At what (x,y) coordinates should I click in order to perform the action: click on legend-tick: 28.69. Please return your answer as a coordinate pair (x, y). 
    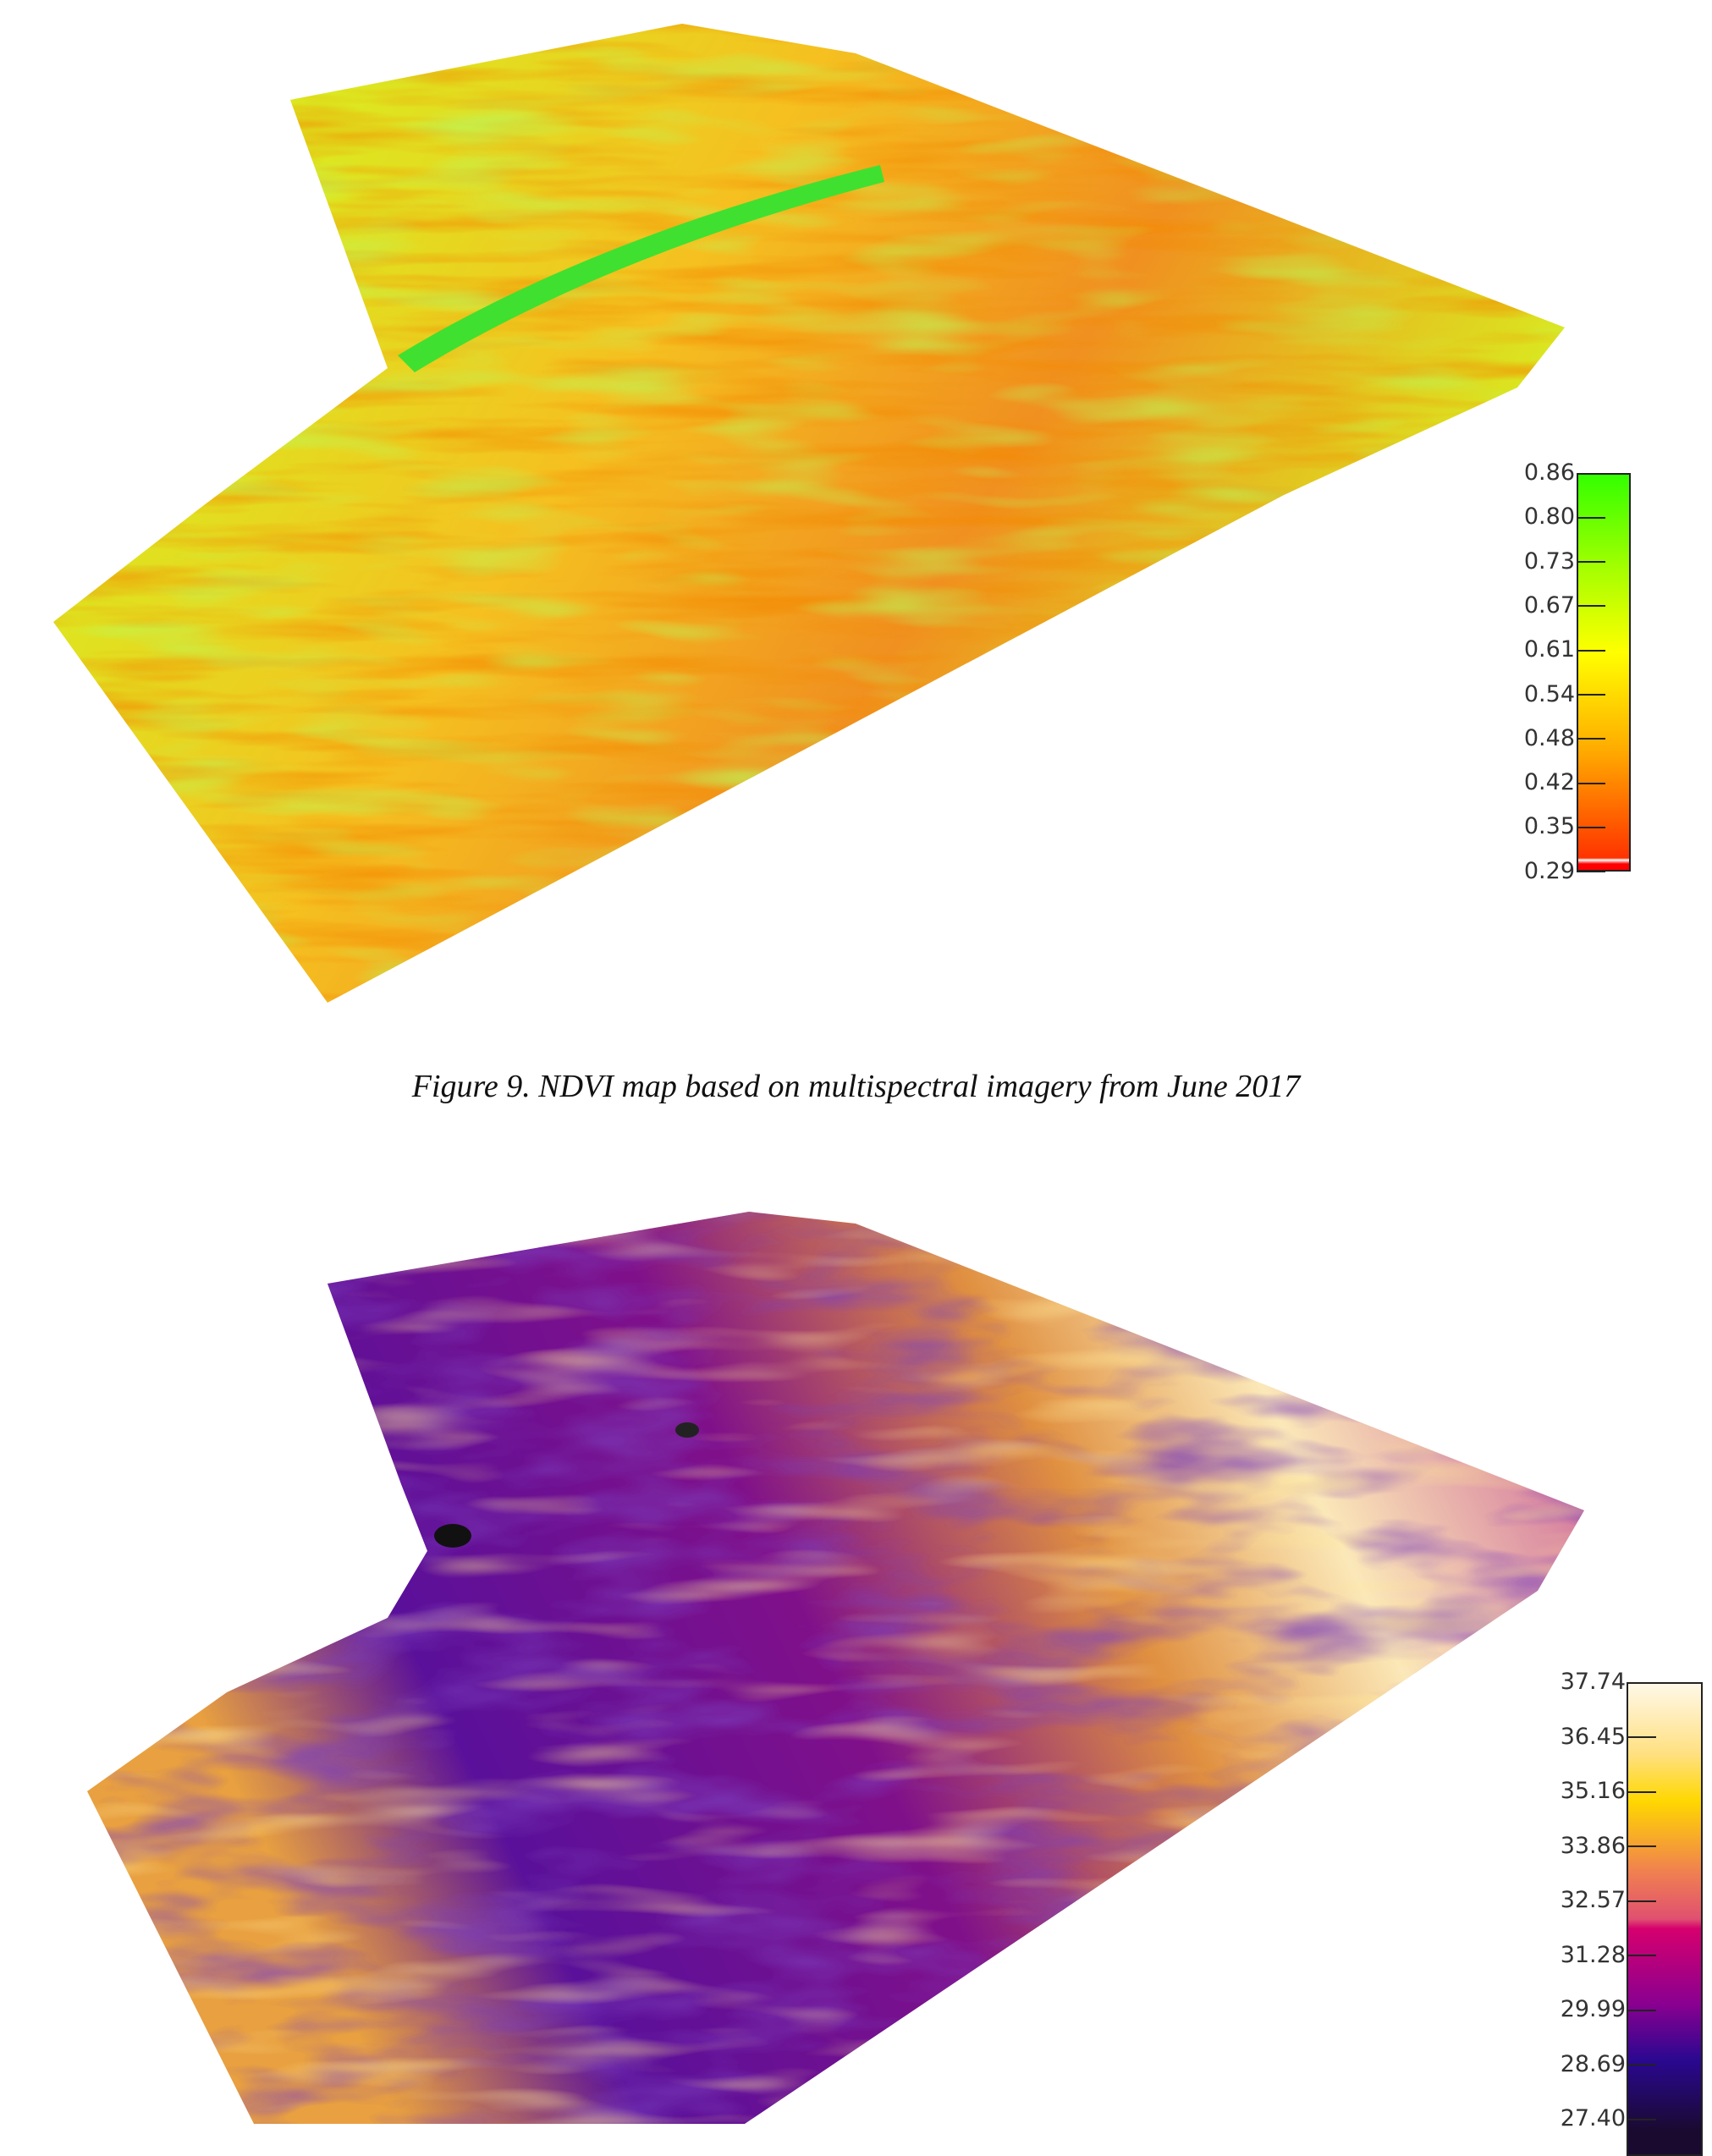
    Looking at the image, I should click on (1608, 2063).